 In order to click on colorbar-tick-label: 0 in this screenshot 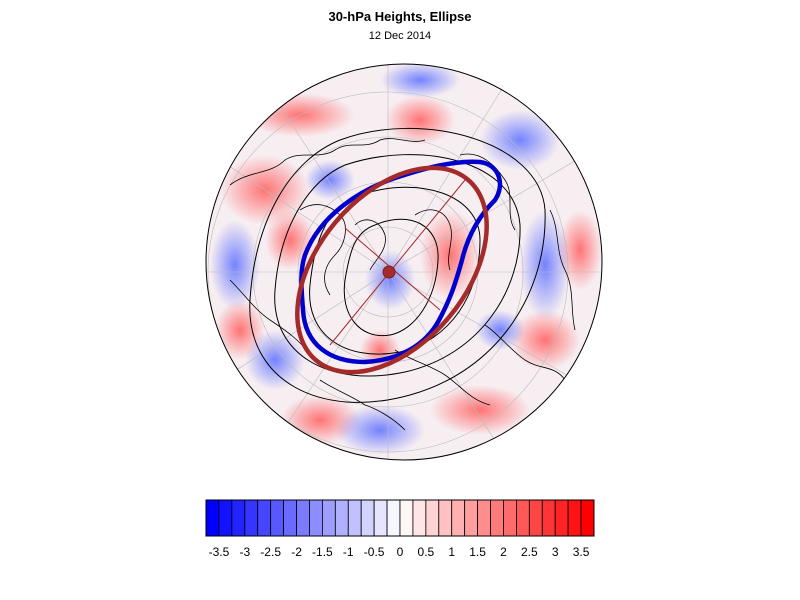, I will do `click(400, 552)`.